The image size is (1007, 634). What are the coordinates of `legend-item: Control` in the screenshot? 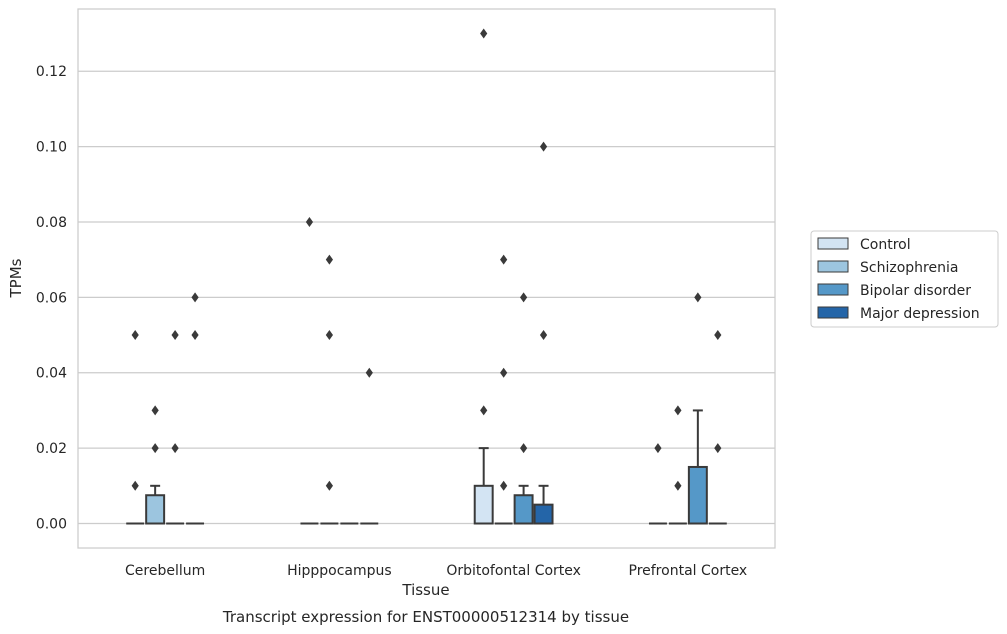 It's located at (864, 245).